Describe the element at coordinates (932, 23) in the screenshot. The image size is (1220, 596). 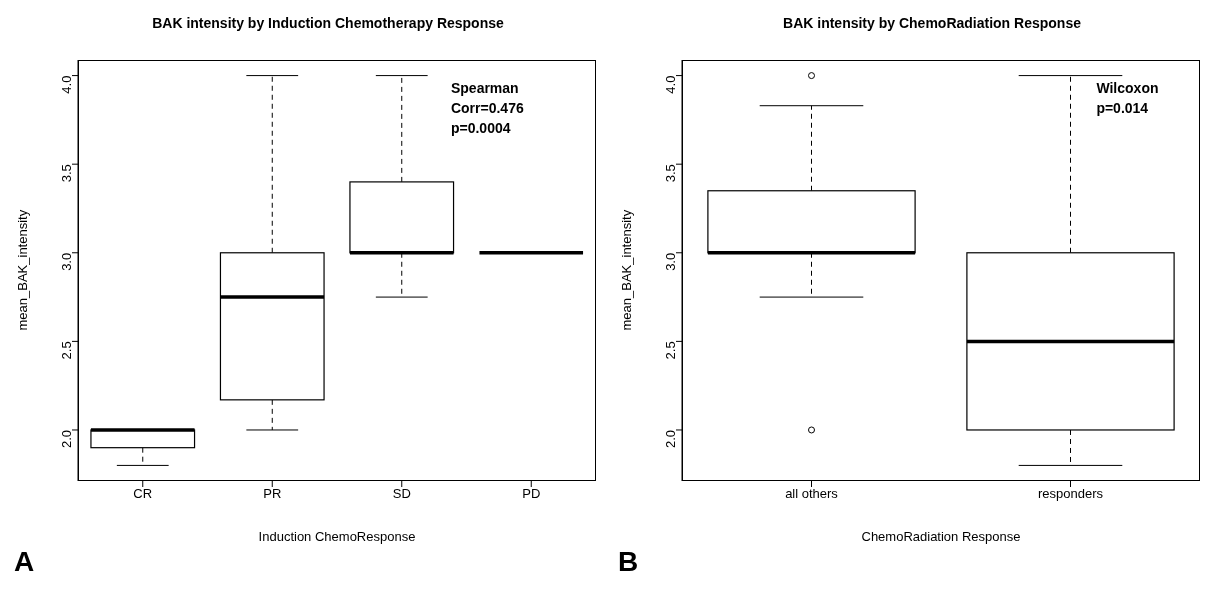
I see `chart-title: BAK intensity by ChemoRadiation Response` at that location.